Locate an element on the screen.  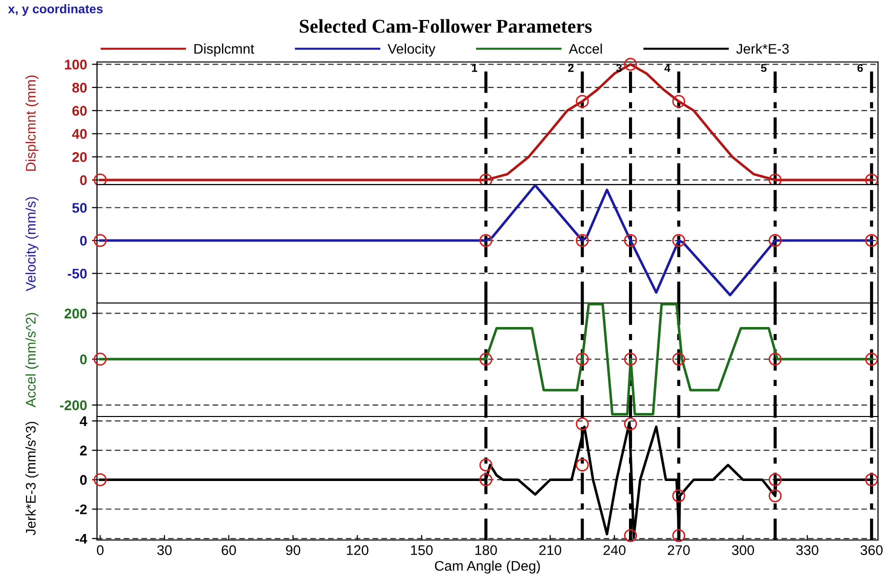
y-tick-label: 40 is located at coordinates (79, 134).